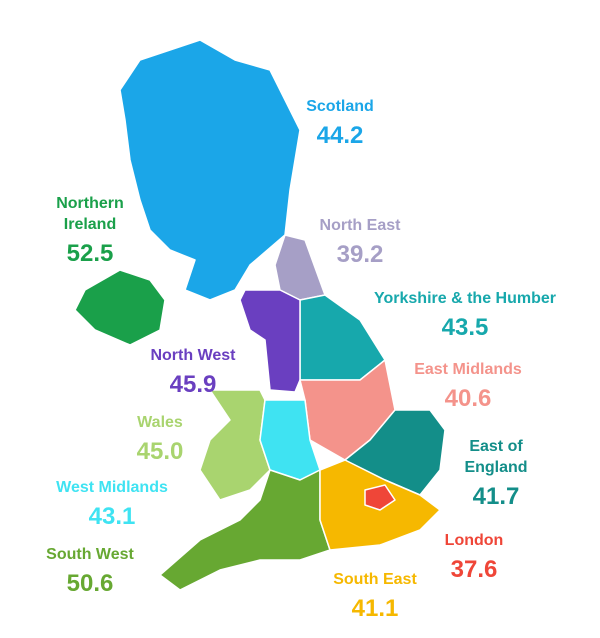  Describe the element at coordinates (468, 398) in the screenshot. I see `region-value: 40.6` at that location.